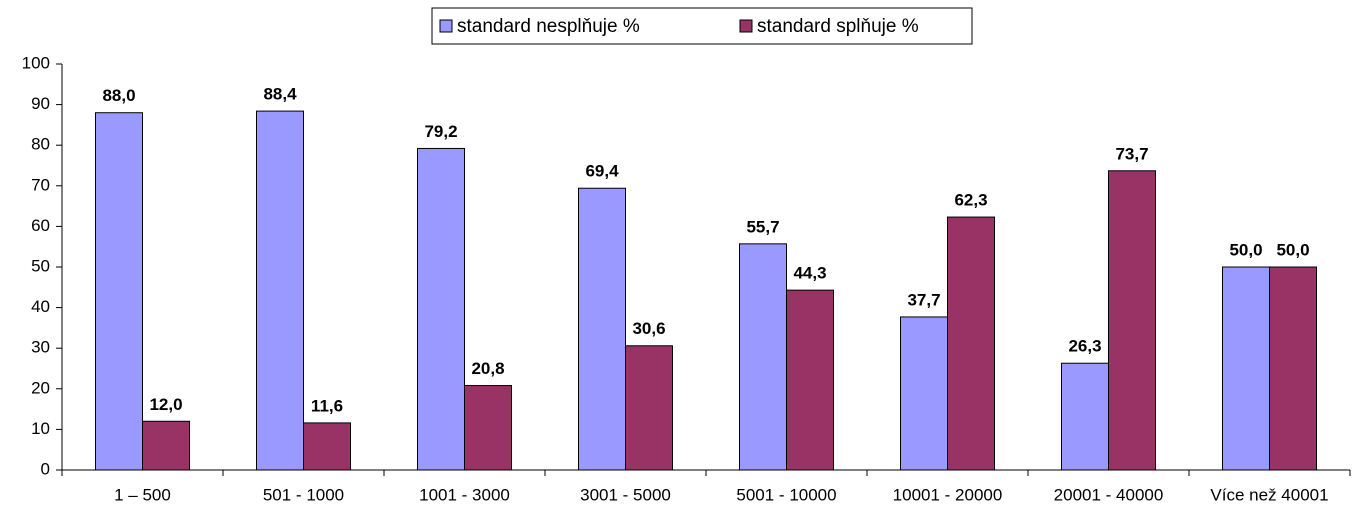 This screenshot has height=510, width=1352. I want to click on y-tick-label: 60, so click(40, 225).